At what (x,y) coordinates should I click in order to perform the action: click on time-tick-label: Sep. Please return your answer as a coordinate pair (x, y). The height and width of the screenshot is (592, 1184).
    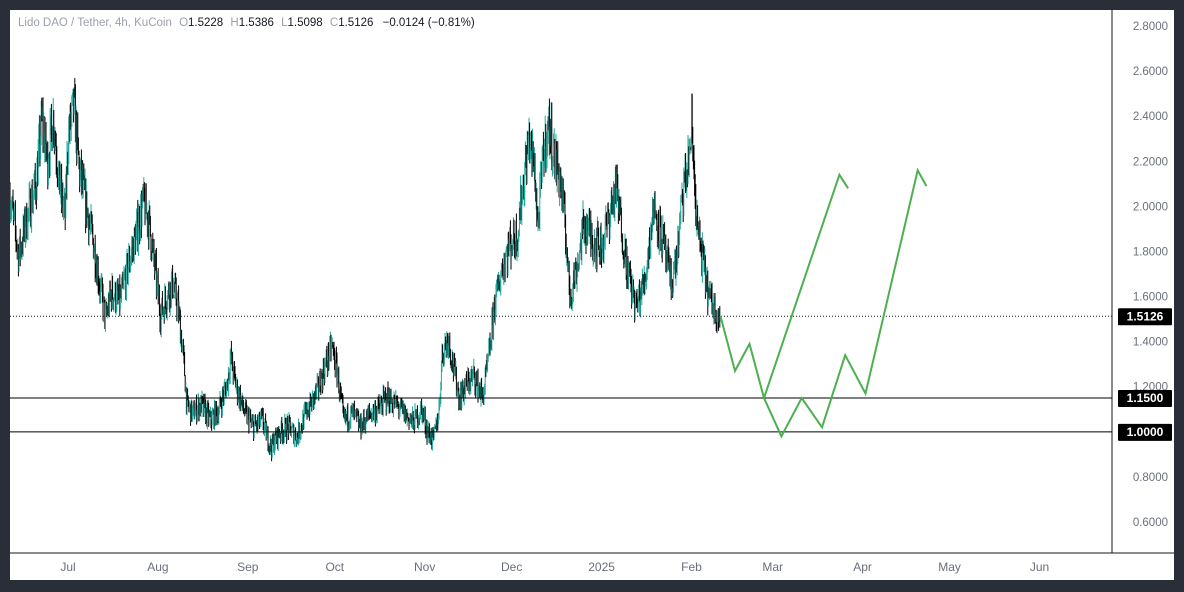
    Looking at the image, I should click on (248, 567).